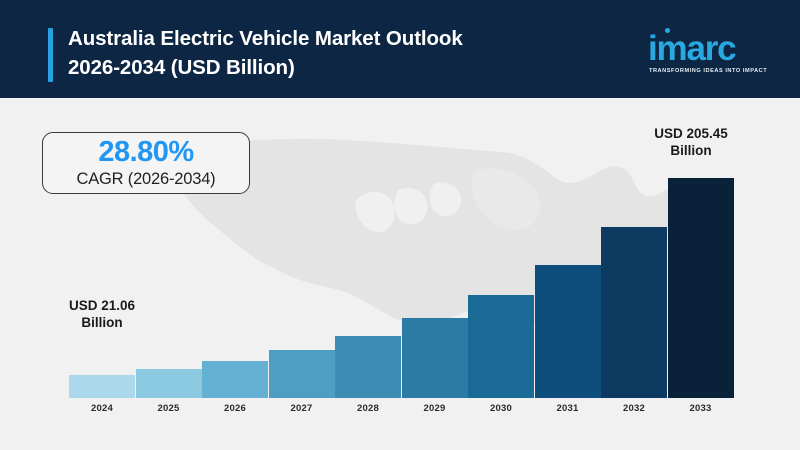  What do you see at coordinates (634, 312) in the screenshot?
I see `bar-2032` at bounding box center [634, 312].